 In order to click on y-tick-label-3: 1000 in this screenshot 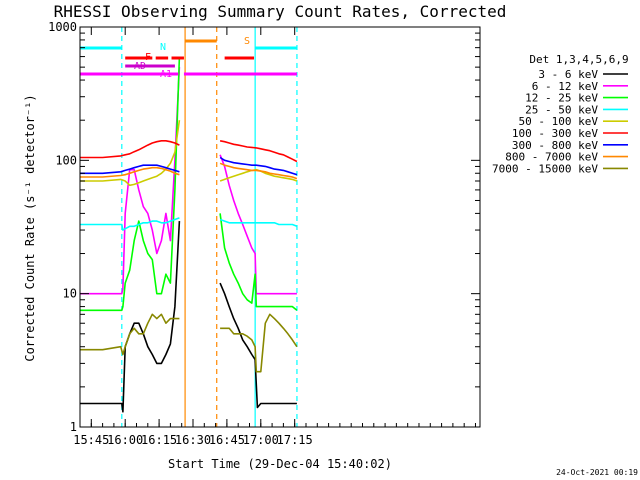, I will do `click(62, 27)`.